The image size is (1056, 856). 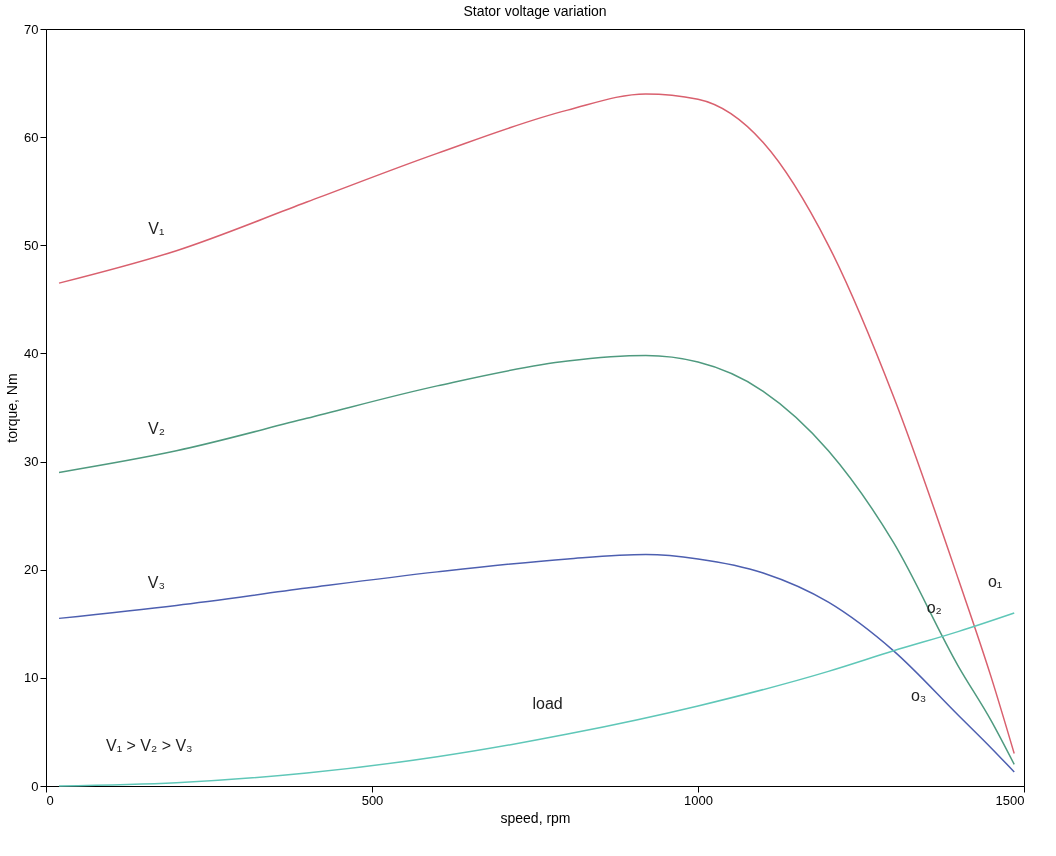 I want to click on series-label: load, so click(x=547, y=704).